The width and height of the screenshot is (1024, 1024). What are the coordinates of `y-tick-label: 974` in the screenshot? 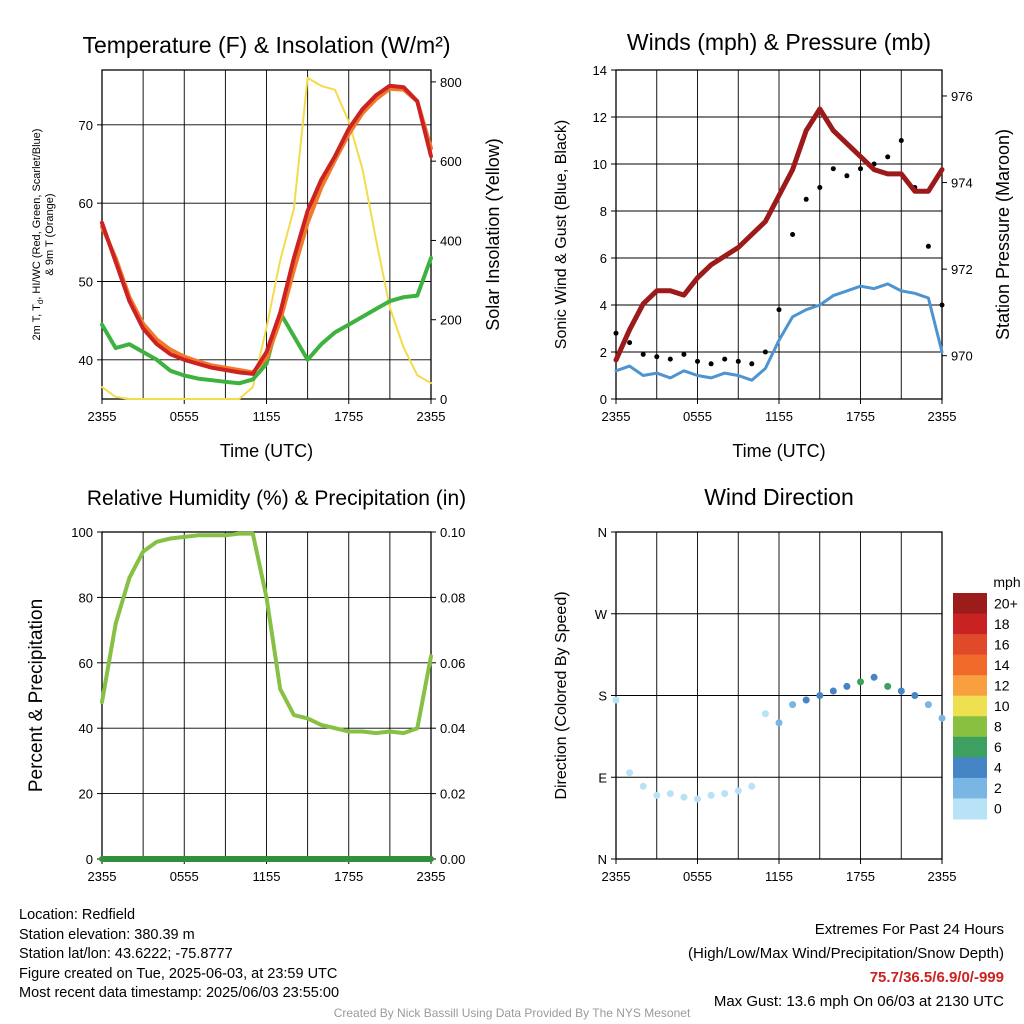 It's located at (962, 183).